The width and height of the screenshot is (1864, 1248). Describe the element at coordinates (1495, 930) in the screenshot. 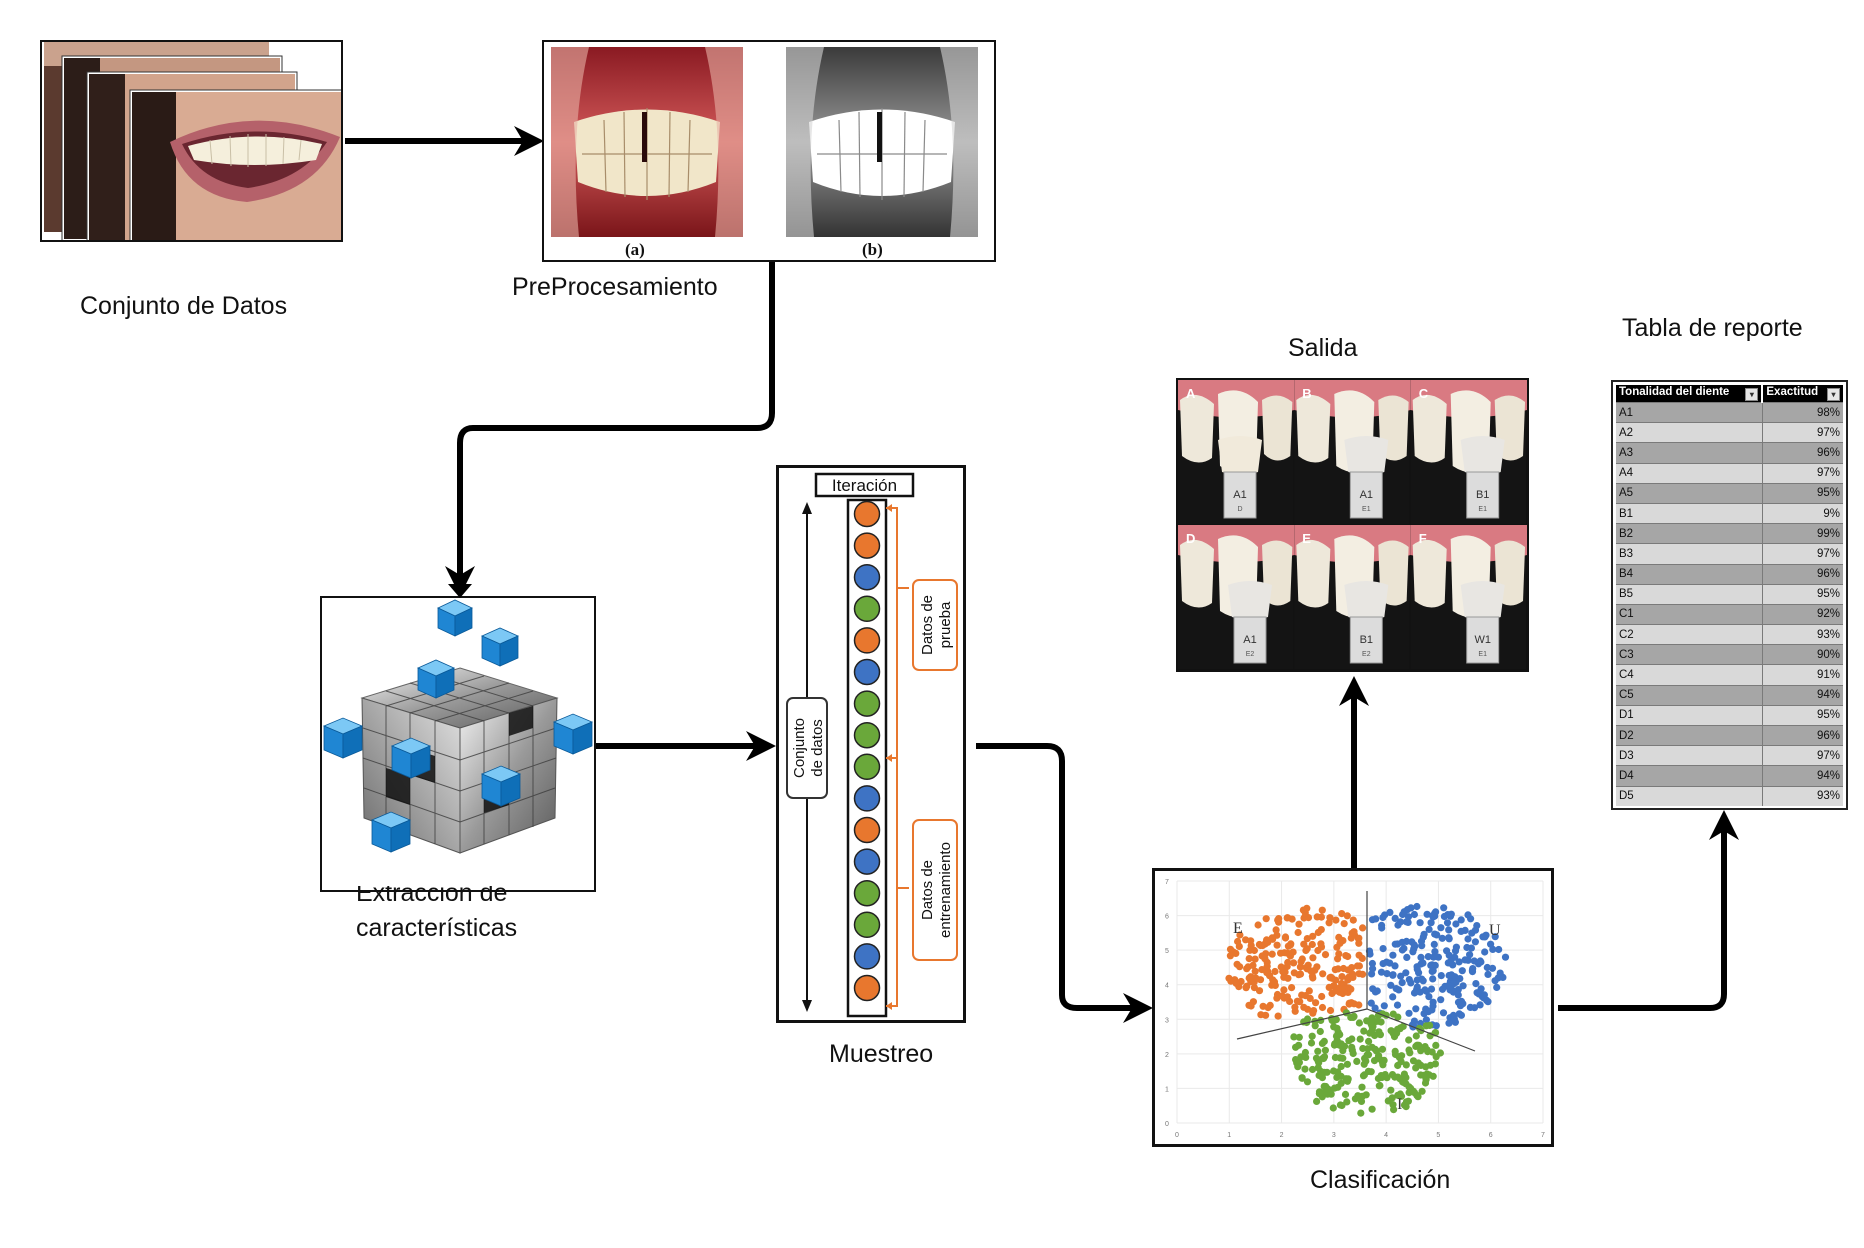

I see `cluster-label-u: U` at that location.